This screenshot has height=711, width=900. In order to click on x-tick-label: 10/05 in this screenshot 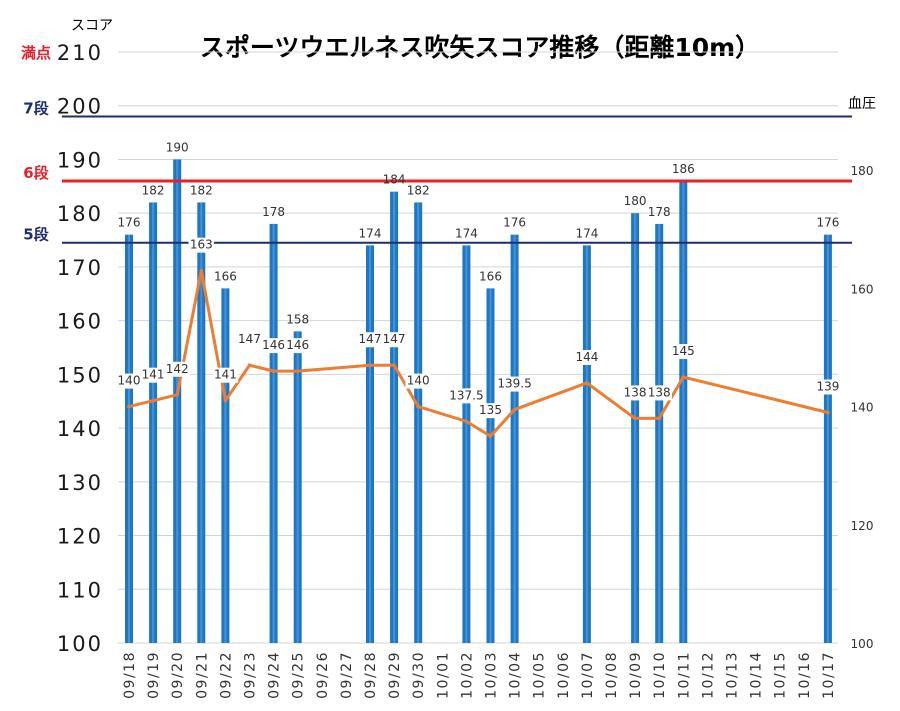, I will do `click(540, 675)`.